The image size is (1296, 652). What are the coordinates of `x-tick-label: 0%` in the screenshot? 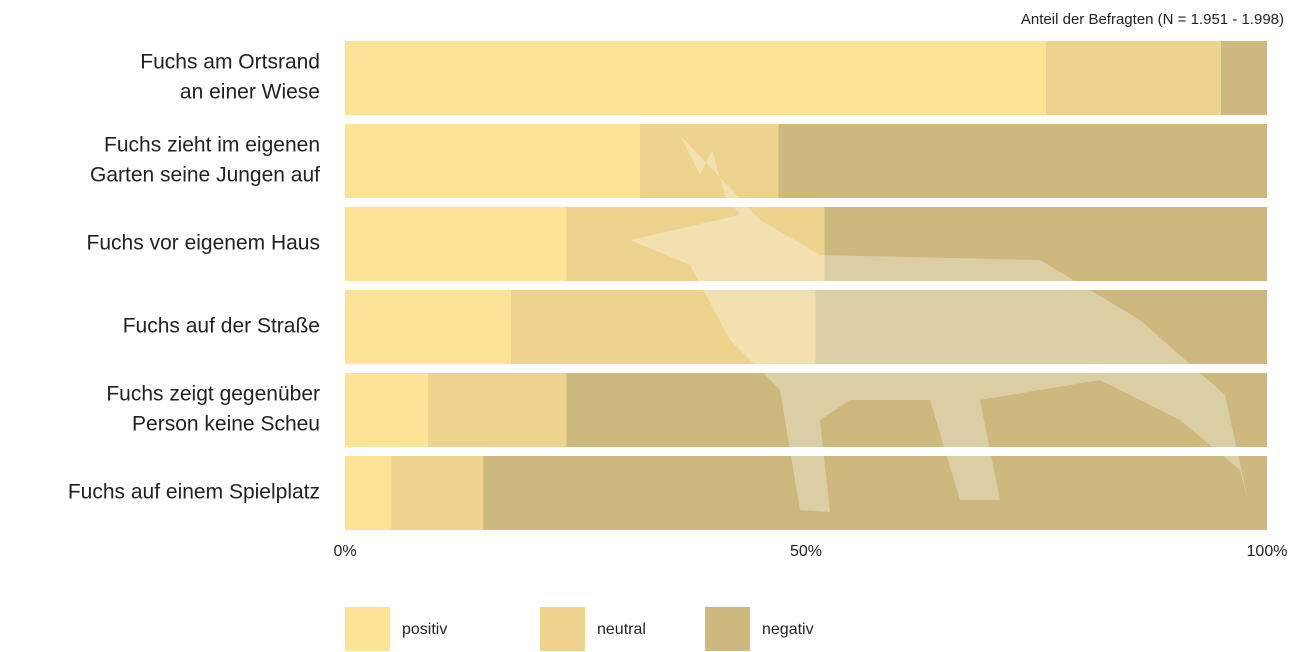 It's located at (344, 551).